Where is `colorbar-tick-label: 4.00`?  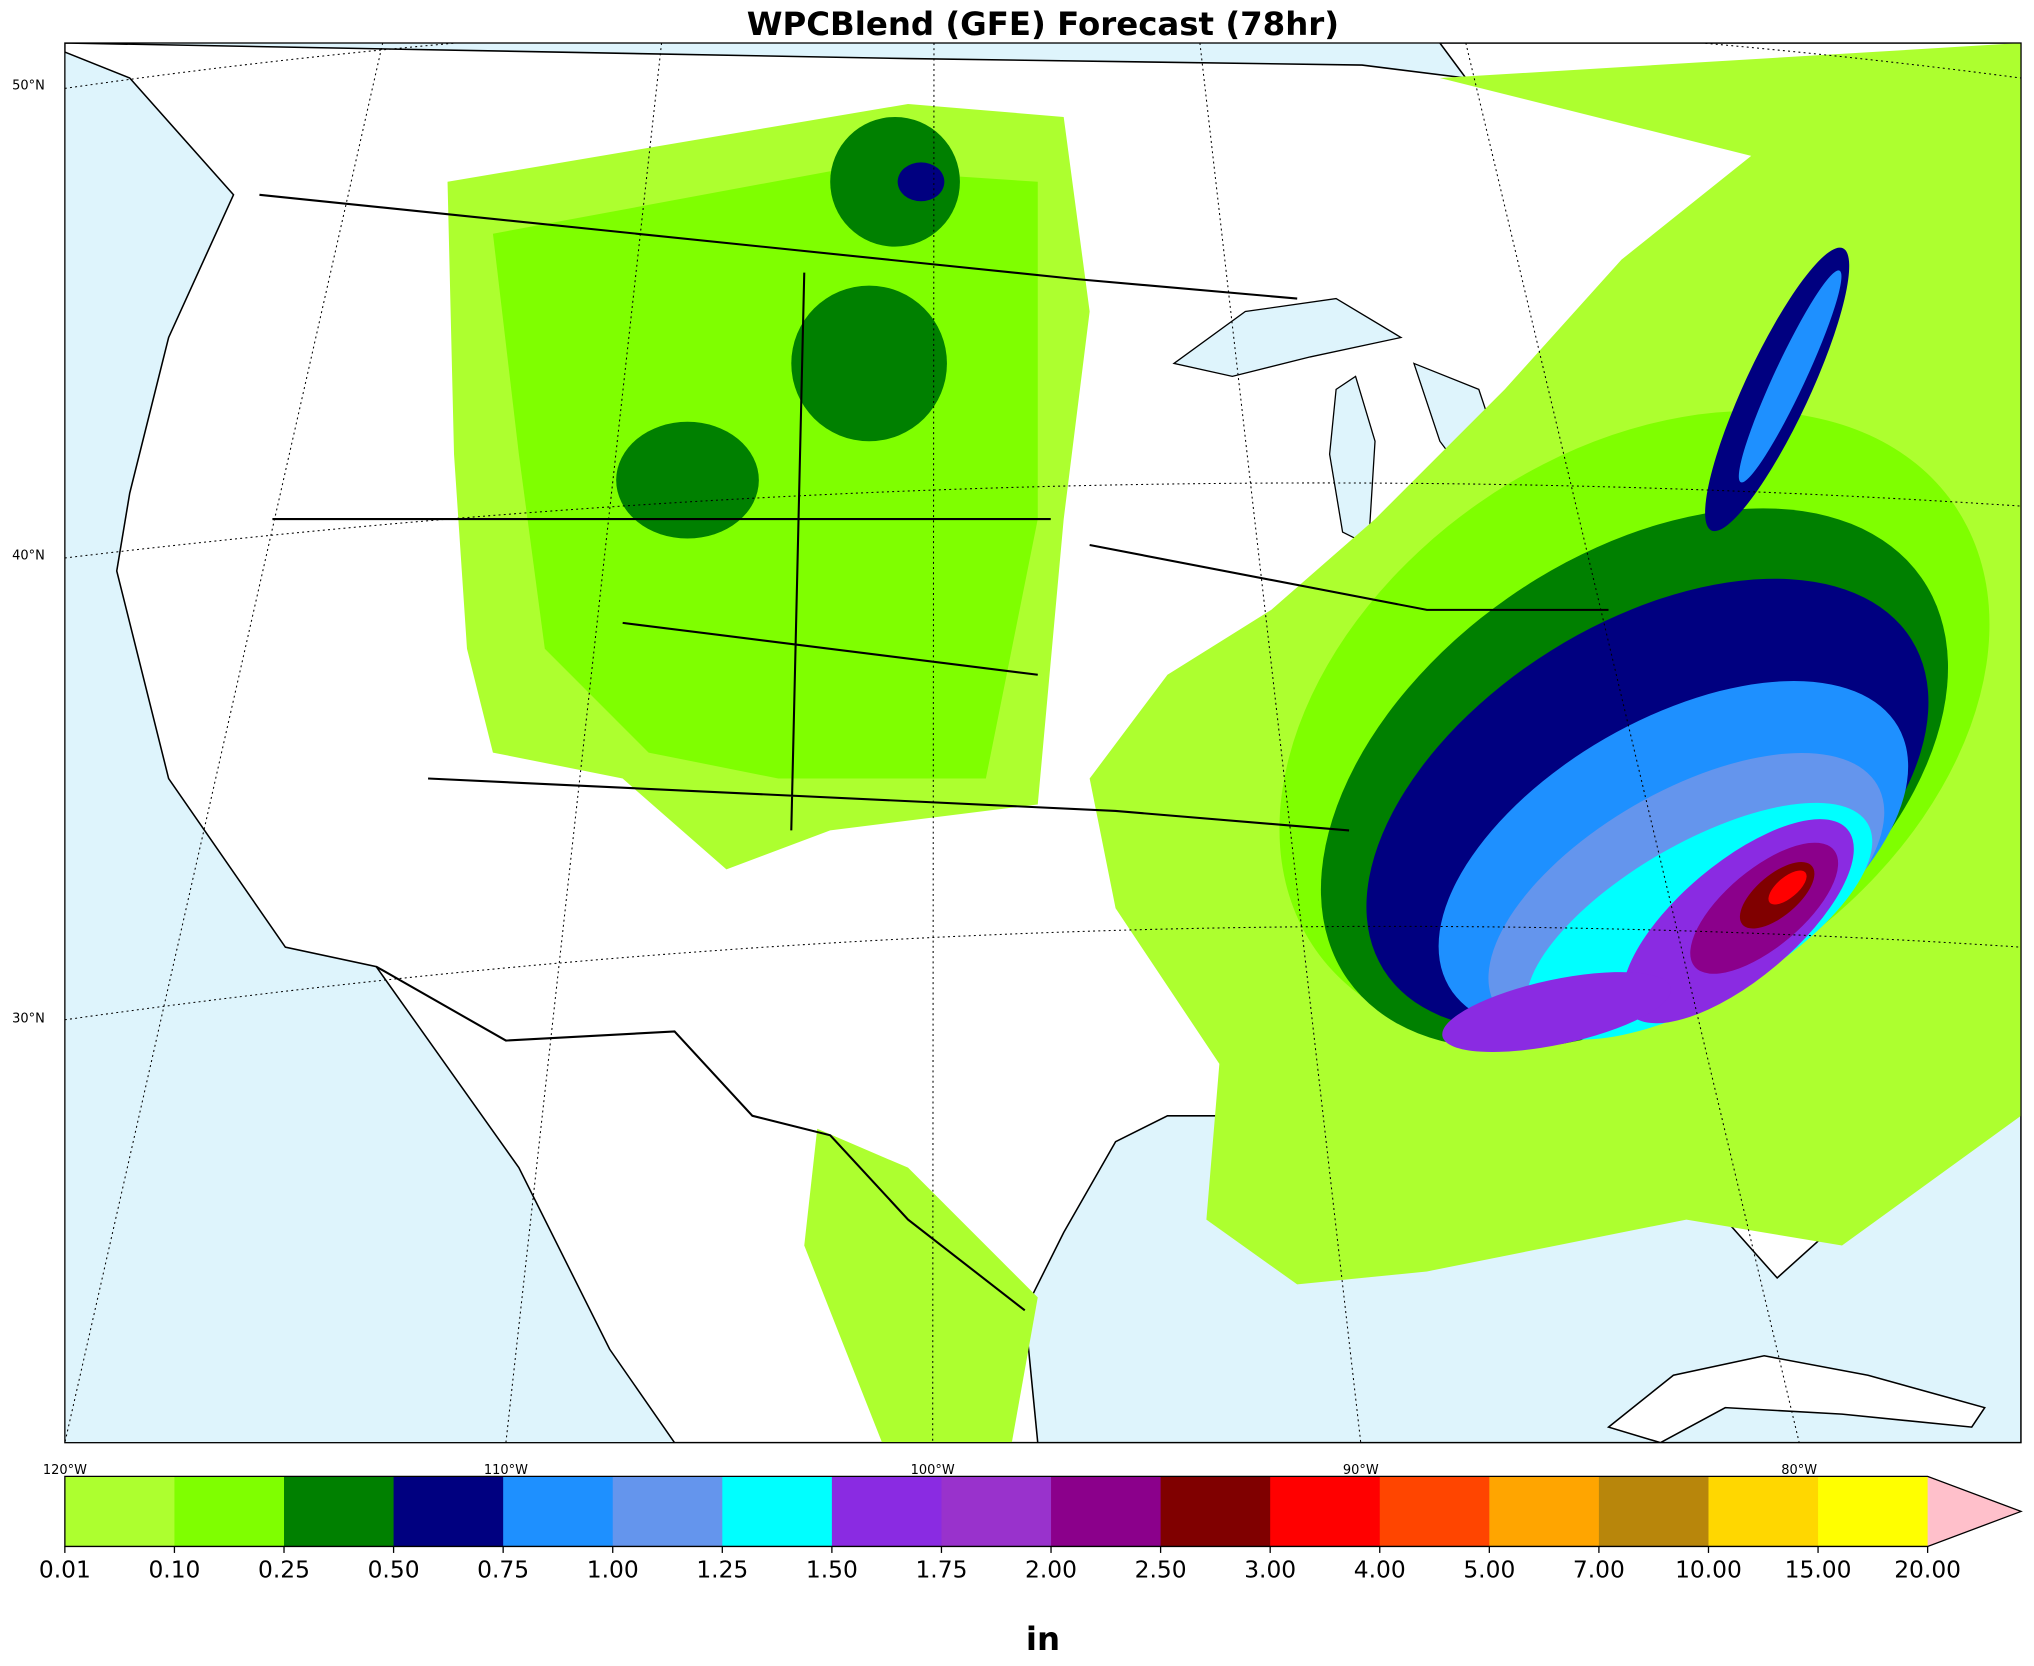
colorbar-tick-label: 4.00 is located at coordinates (1380, 1570).